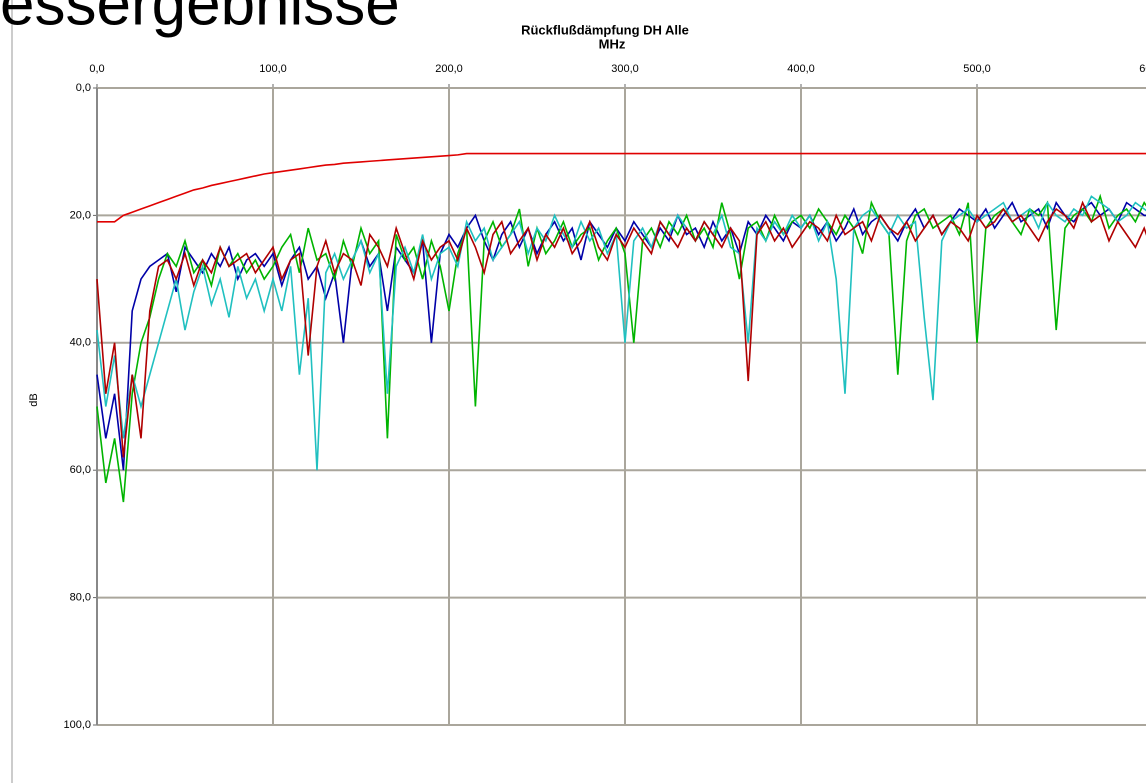 This screenshot has width=1146, height=783. Describe the element at coordinates (621, 187) in the screenshot. I see `data-line` at that location.